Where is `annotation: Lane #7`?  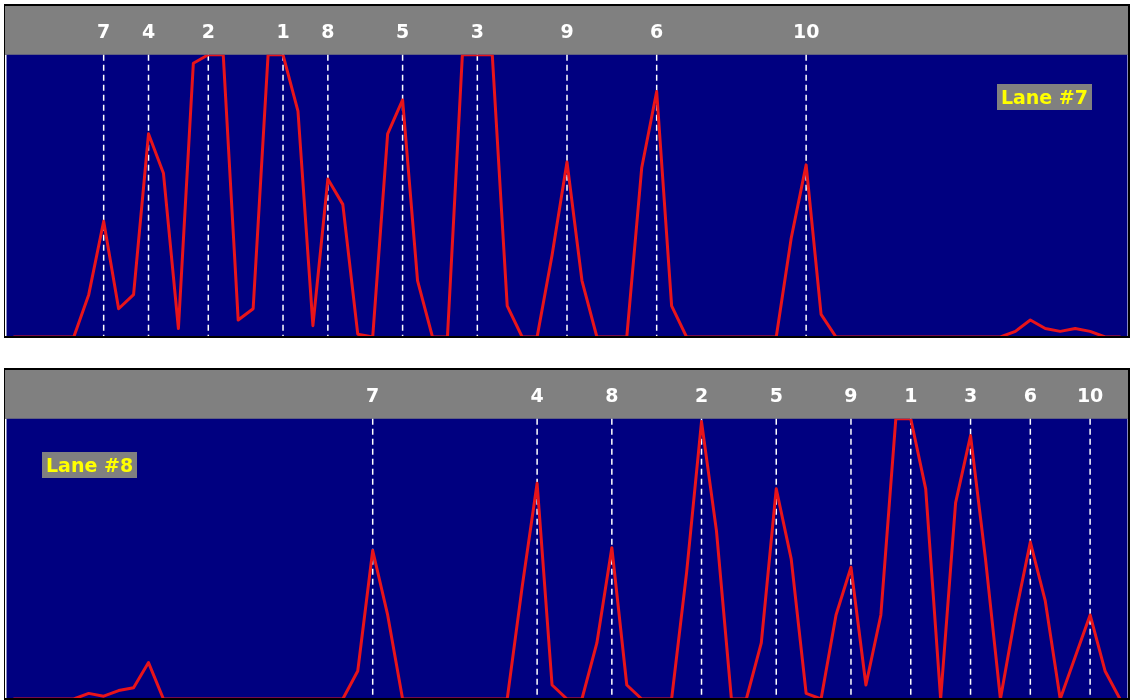
annotation: Lane #7 is located at coordinates (1044, 97).